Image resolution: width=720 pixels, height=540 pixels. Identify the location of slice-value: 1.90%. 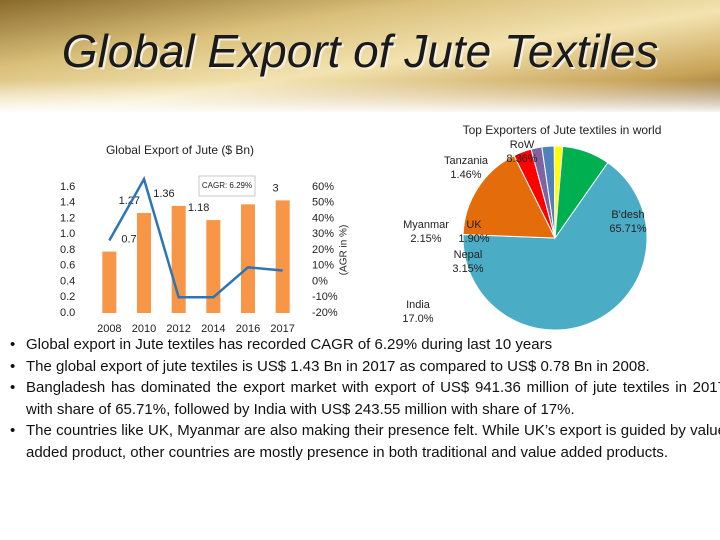
(473, 239).